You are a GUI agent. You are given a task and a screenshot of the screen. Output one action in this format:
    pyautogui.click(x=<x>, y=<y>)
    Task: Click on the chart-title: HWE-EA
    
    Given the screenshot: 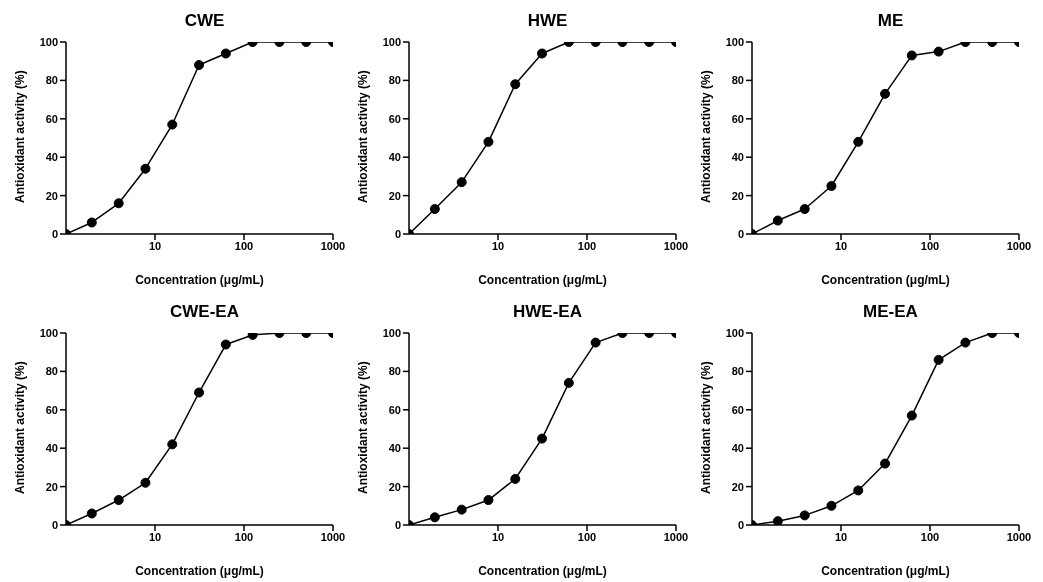 What is the action you would take?
    pyautogui.click(x=547, y=312)
    